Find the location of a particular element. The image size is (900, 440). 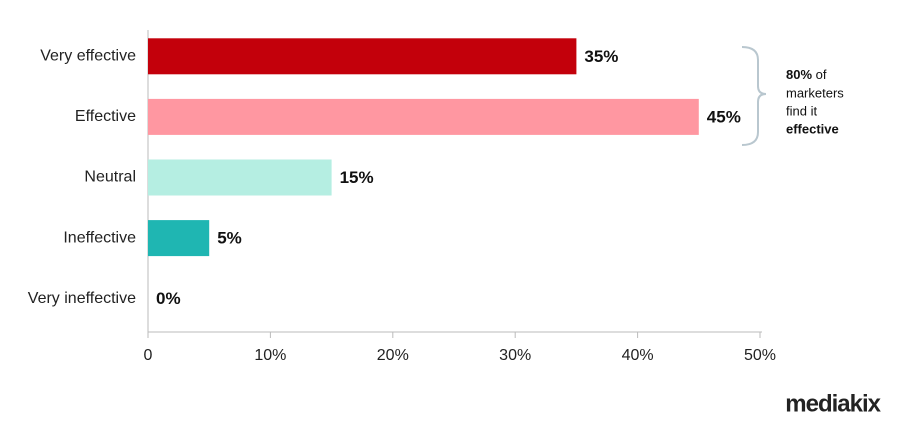

annotation: 80% of is located at coordinates (806, 74).